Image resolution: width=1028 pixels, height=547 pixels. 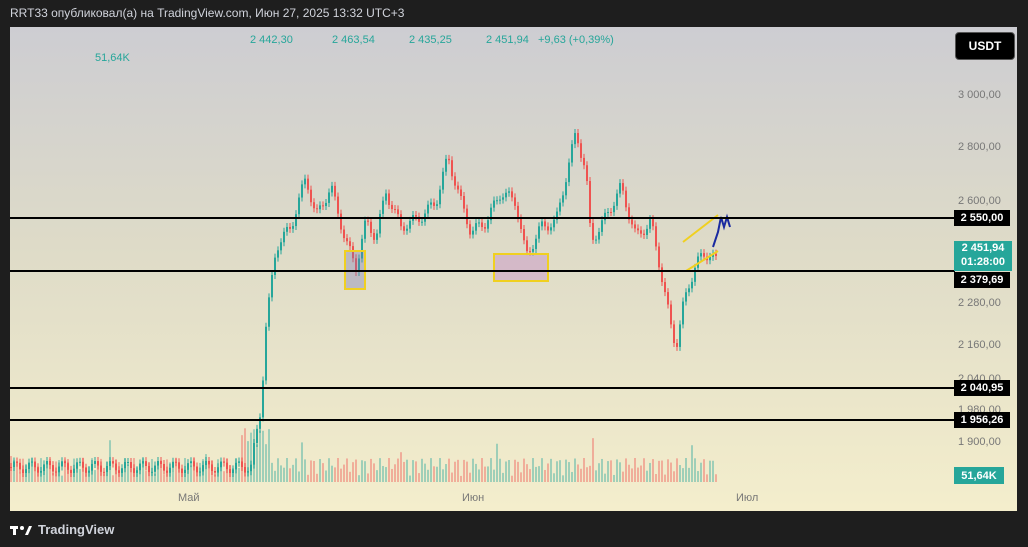 I want to click on projection-arrow, so click(x=721, y=230).